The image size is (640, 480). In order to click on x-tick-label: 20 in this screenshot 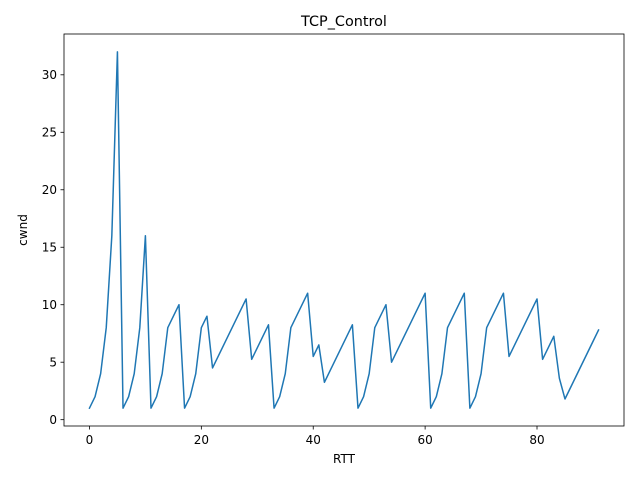, I will do `click(201, 440)`.